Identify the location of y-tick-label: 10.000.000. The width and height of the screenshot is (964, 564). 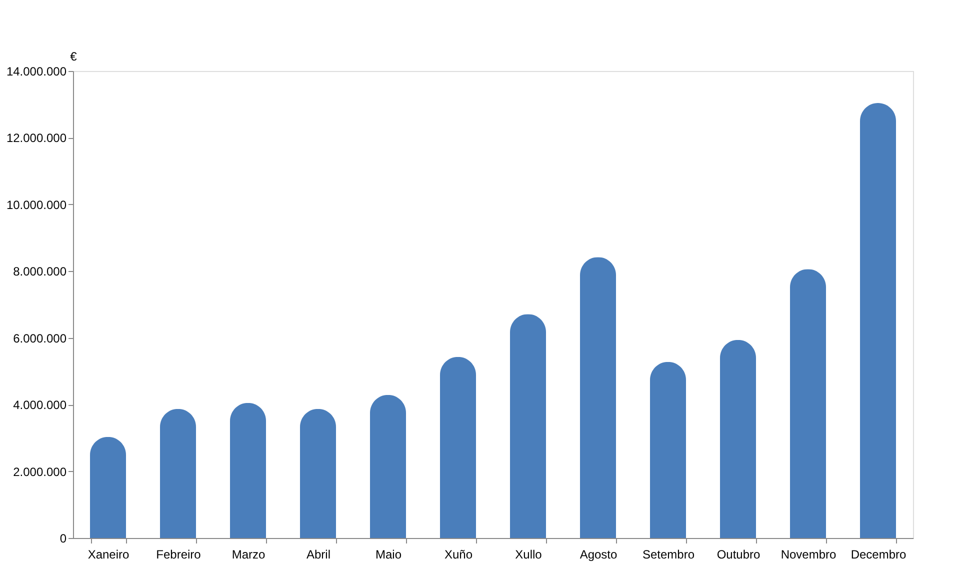
(36, 205).